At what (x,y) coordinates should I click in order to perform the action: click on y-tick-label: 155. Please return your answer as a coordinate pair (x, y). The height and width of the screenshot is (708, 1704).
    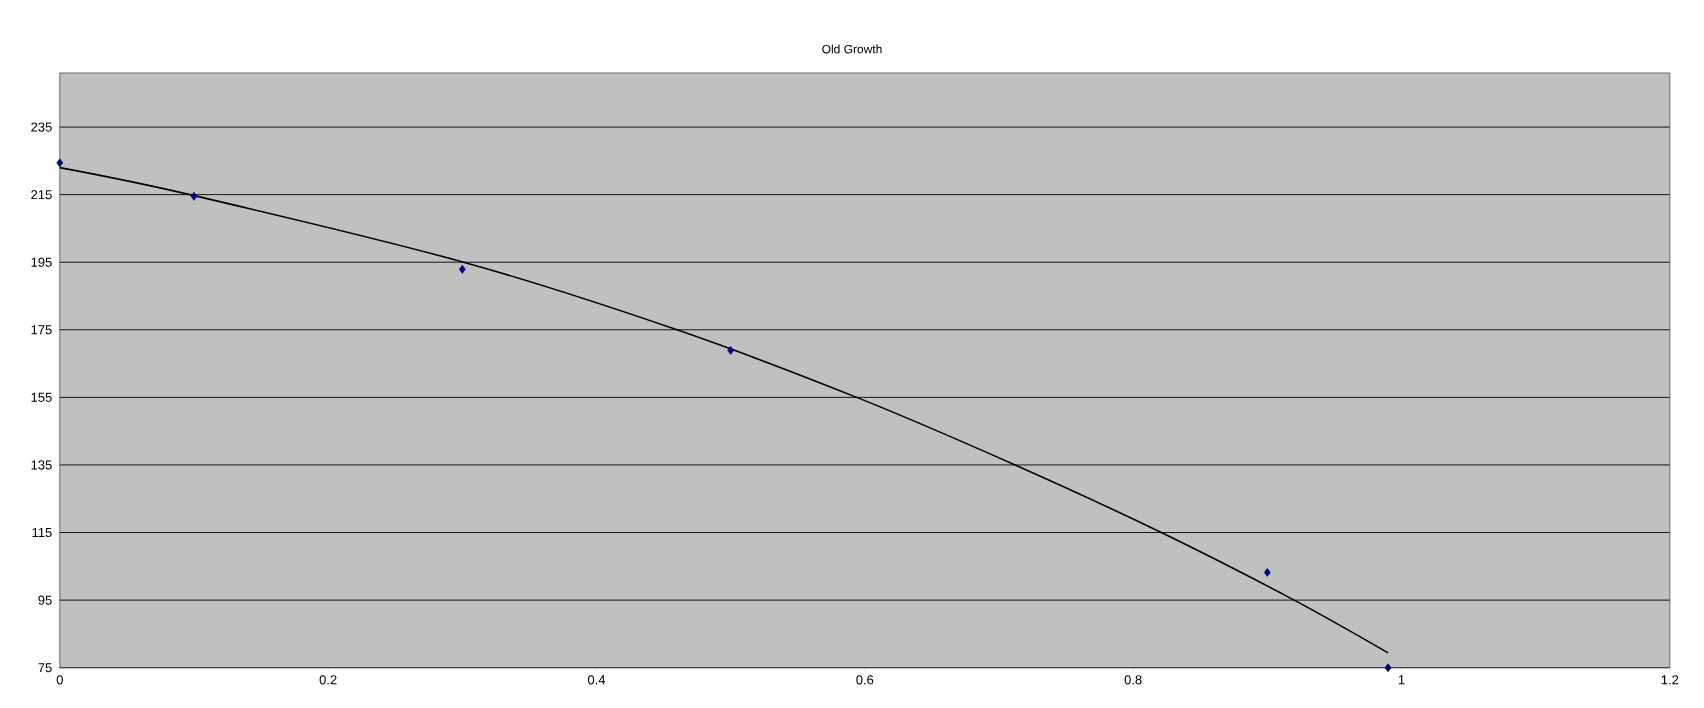
    Looking at the image, I should click on (41, 397).